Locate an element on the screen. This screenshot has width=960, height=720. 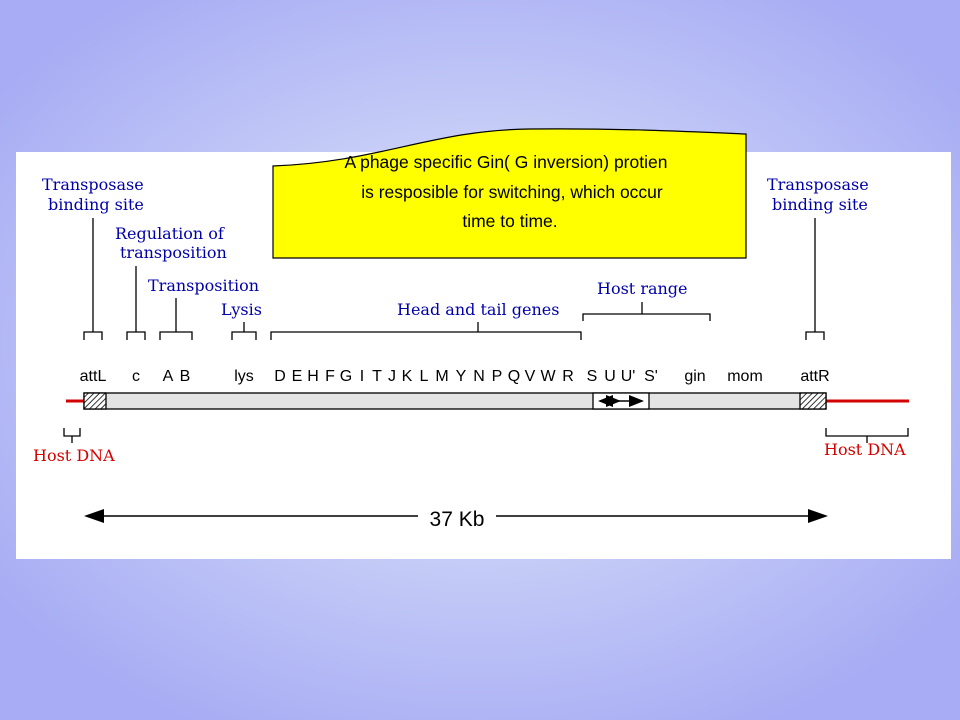
attR-hatch is located at coordinates (813, 401).